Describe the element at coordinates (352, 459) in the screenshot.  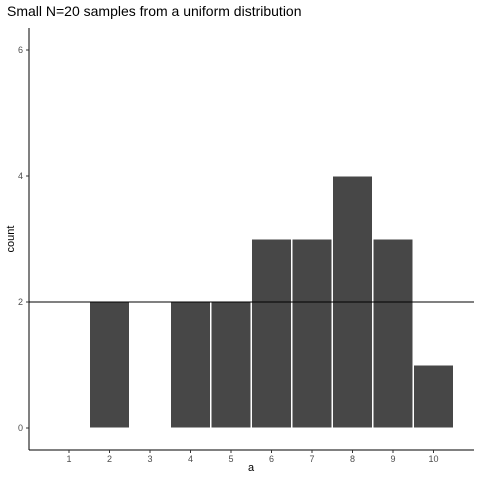
I see `x-tick-label: 8` at that location.